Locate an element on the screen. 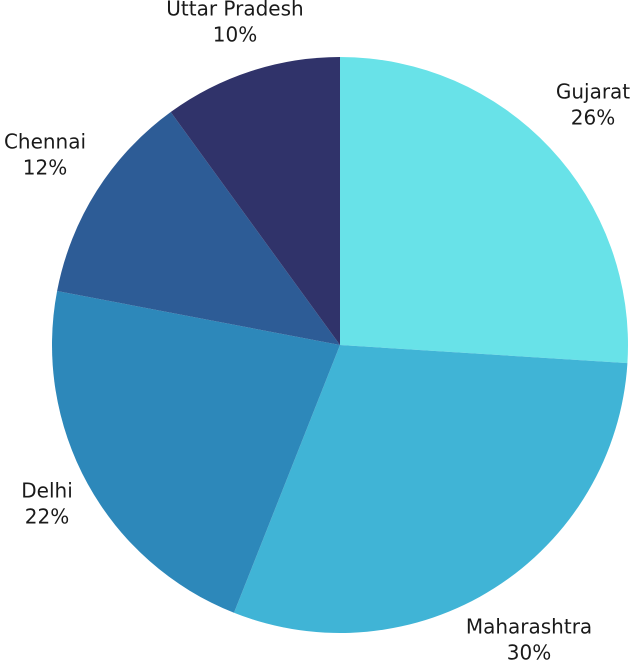  slice-value-maharashtra: 30% is located at coordinates (529, 653).